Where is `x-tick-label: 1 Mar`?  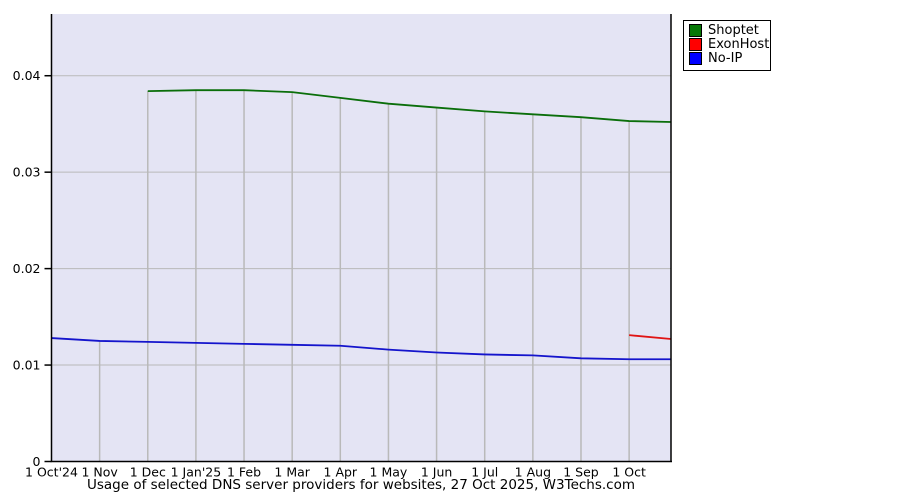
x-tick-label: 1 Mar is located at coordinates (292, 472).